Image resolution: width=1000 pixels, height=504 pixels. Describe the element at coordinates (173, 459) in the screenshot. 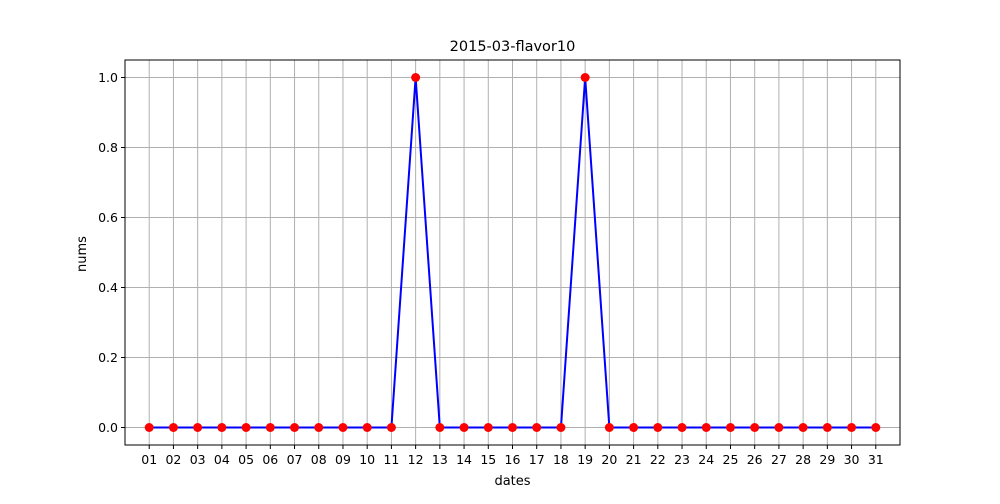

I see `x-tick-label: 02` at that location.